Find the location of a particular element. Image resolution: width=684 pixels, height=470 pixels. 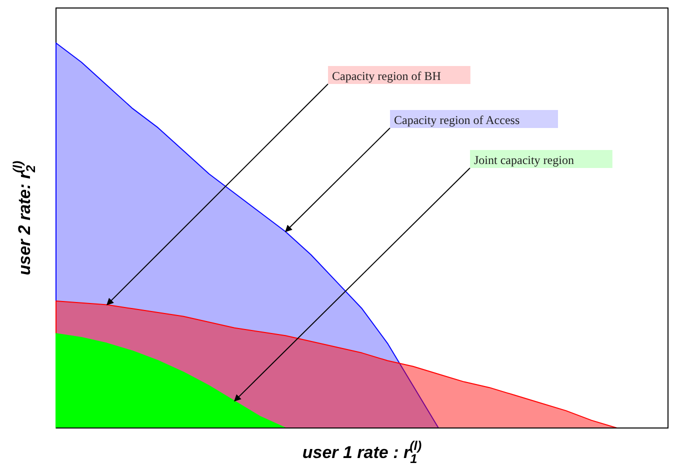

annotation: Capacity region of Access is located at coordinates (457, 120).